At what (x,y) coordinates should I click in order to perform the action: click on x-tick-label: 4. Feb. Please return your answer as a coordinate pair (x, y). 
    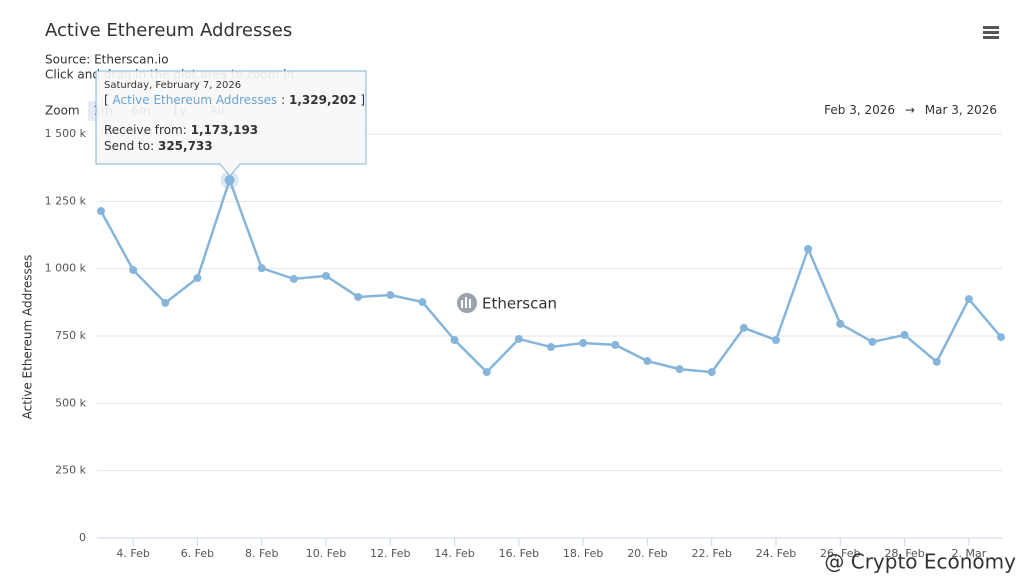
    Looking at the image, I should click on (132, 553).